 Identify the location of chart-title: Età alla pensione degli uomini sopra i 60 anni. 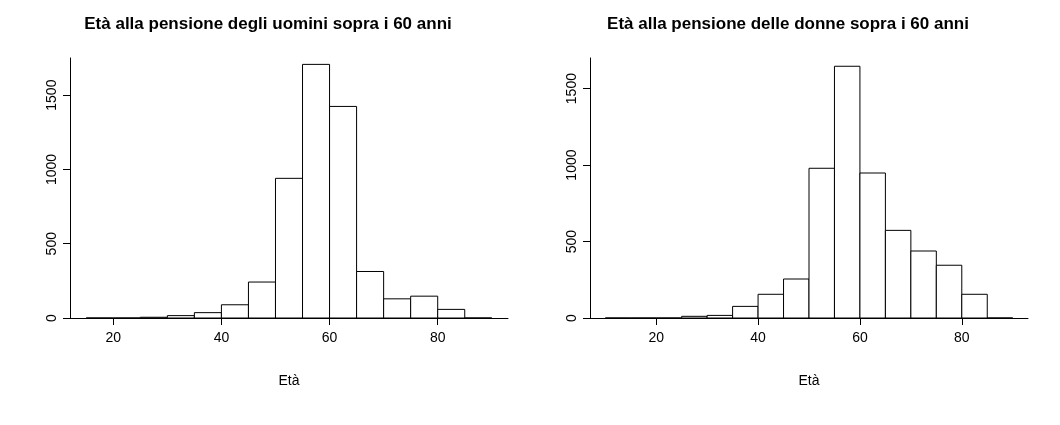
(268, 23).